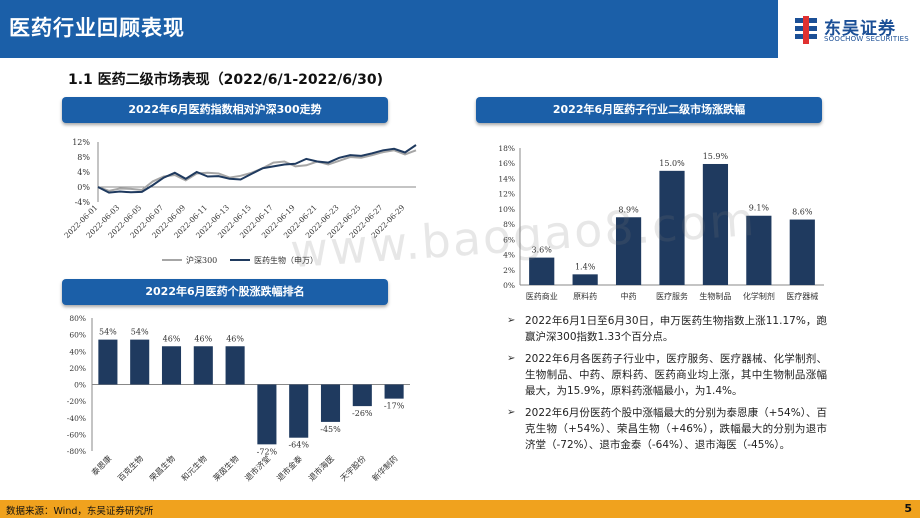 Image resolution: width=920 pixels, height=518 pixels. I want to click on logo-subtext: SOOCHOW SECURITIES, so click(866, 39).